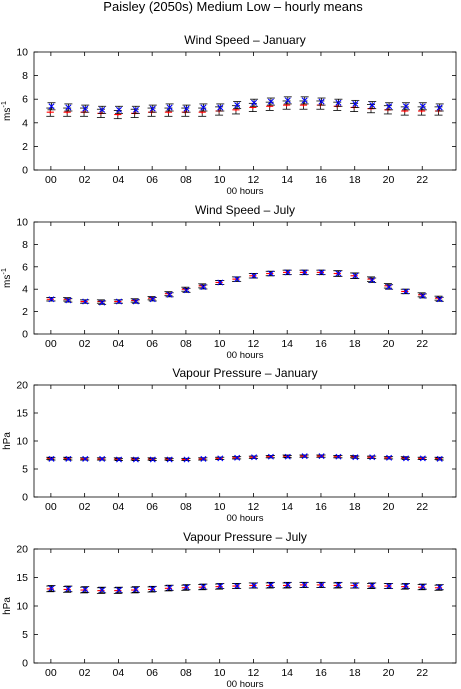 The width and height of the screenshot is (461, 689). What do you see at coordinates (22, 442) in the screenshot?
I see `y-tick-label: 10` at bounding box center [22, 442].